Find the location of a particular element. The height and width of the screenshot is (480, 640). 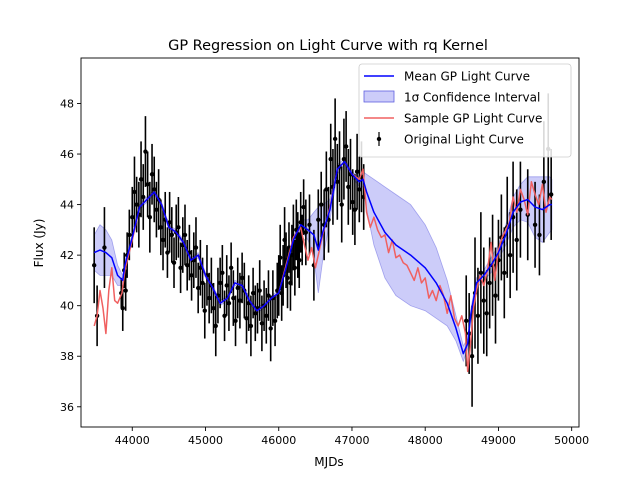

y-axis-label: Flux (Jy) is located at coordinates (39, 243).